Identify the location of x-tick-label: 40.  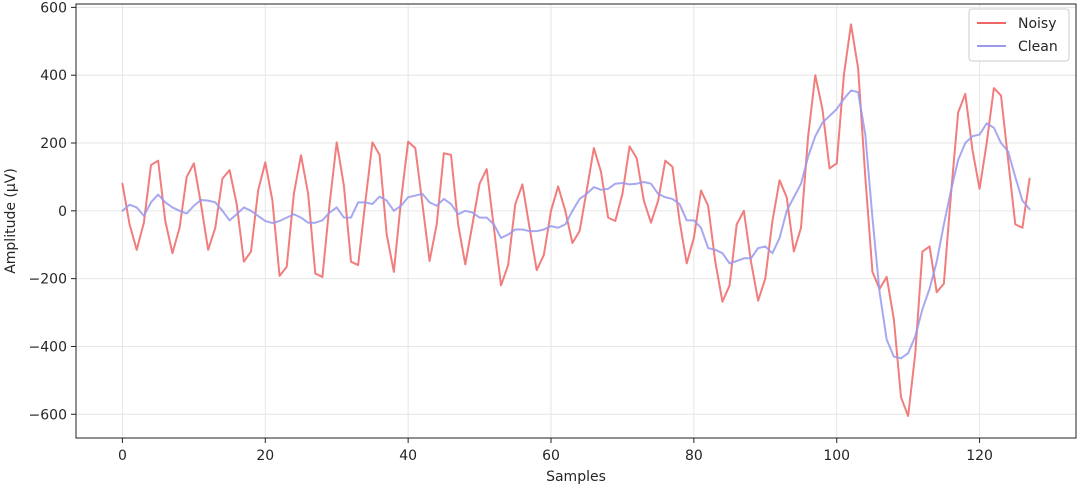
(408, 456).